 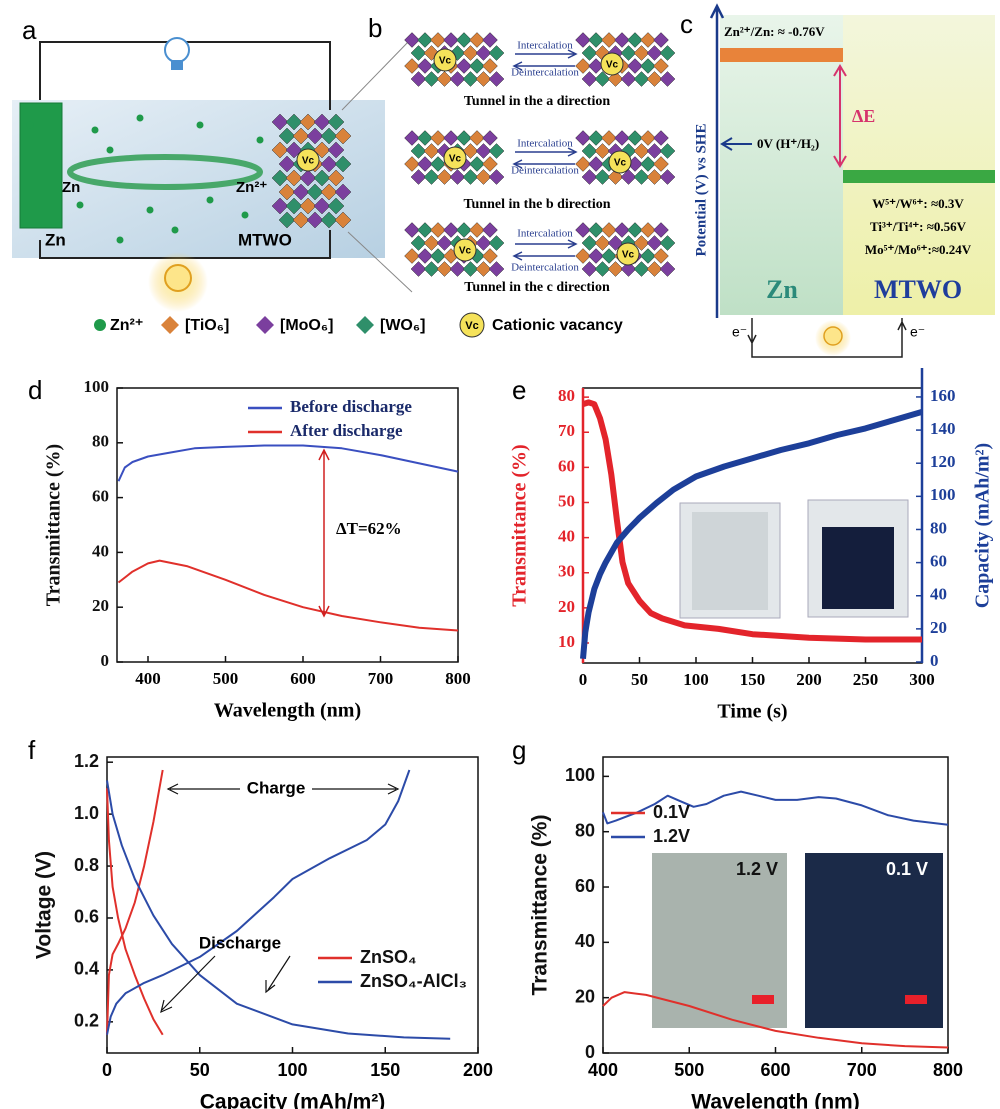 What do you see at coordinates (303, 678) in the screenshot?
I see `x-tick-label: 600` at bounding box center [303, 678].